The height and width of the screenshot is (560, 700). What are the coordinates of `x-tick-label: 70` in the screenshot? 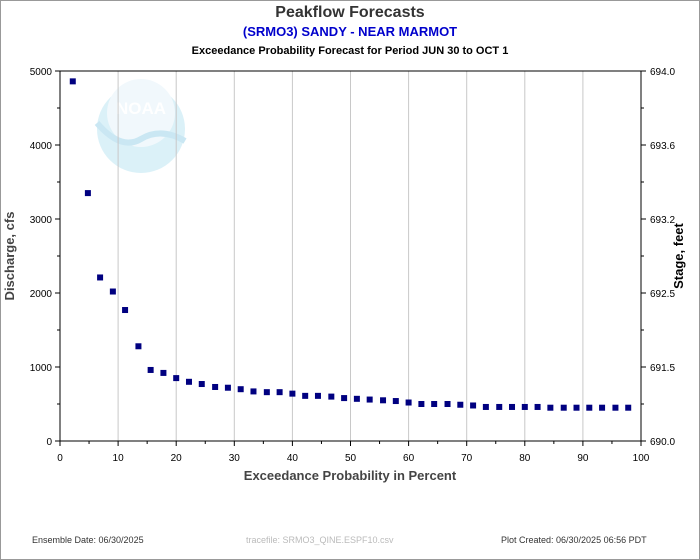 It's located at (467, 458).